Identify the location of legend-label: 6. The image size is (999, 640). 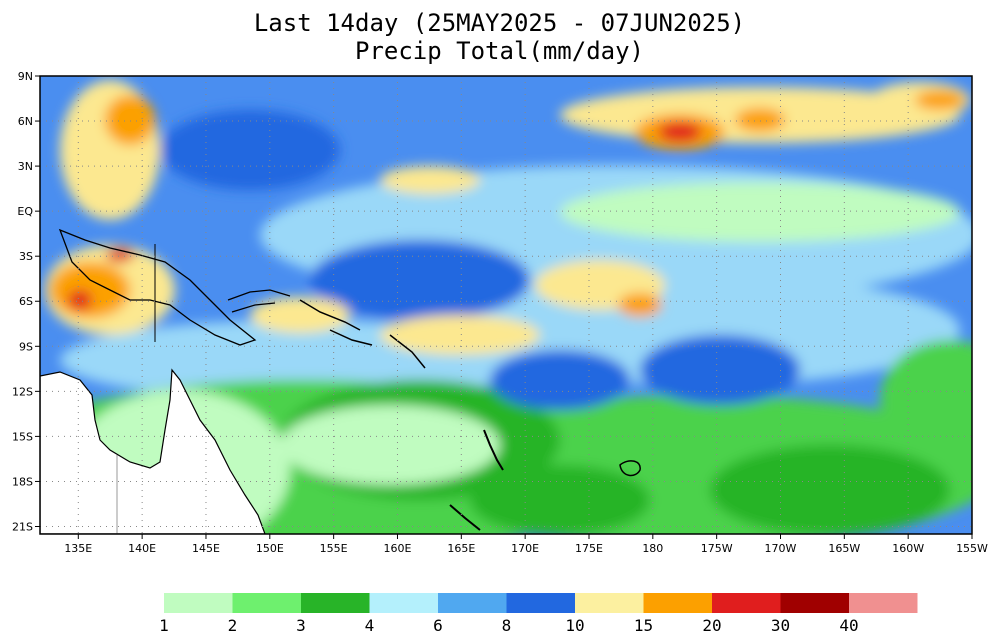
(438, 625).